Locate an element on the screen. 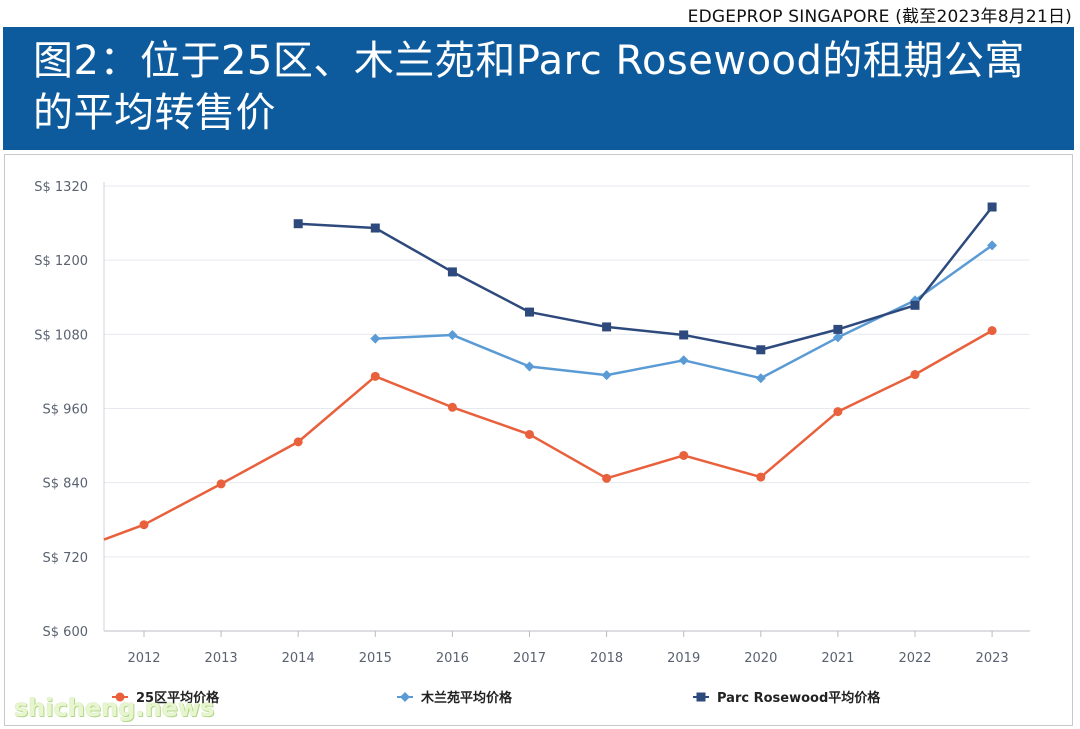  y-tick-label: S$ 1200 is located at coordinates (61, 261).